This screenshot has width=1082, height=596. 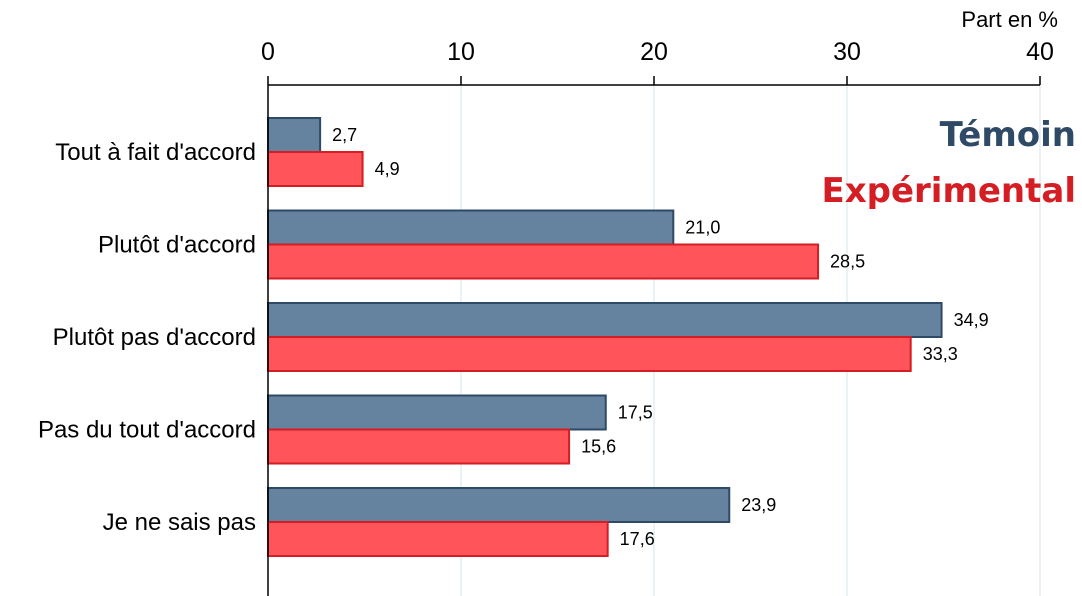 What do you see at coordinates (635, 413) in the screenshot?
I see `data-label: 17,5` at bounding box center [635, 413].